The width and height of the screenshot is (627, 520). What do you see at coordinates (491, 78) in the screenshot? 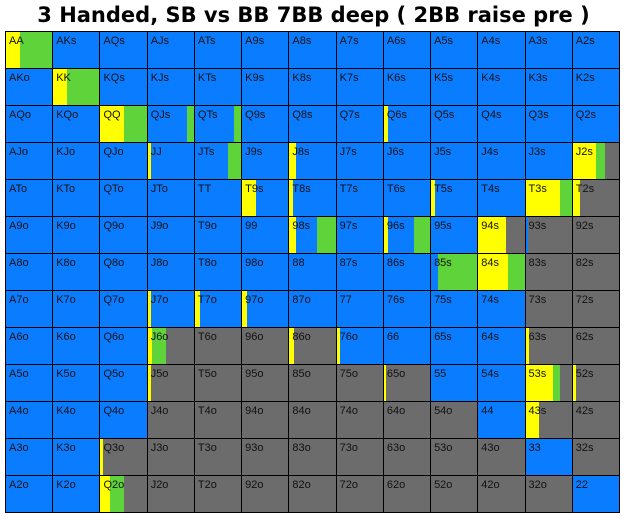
I see `hand-label: K4s` at bounding box center [491, 78].